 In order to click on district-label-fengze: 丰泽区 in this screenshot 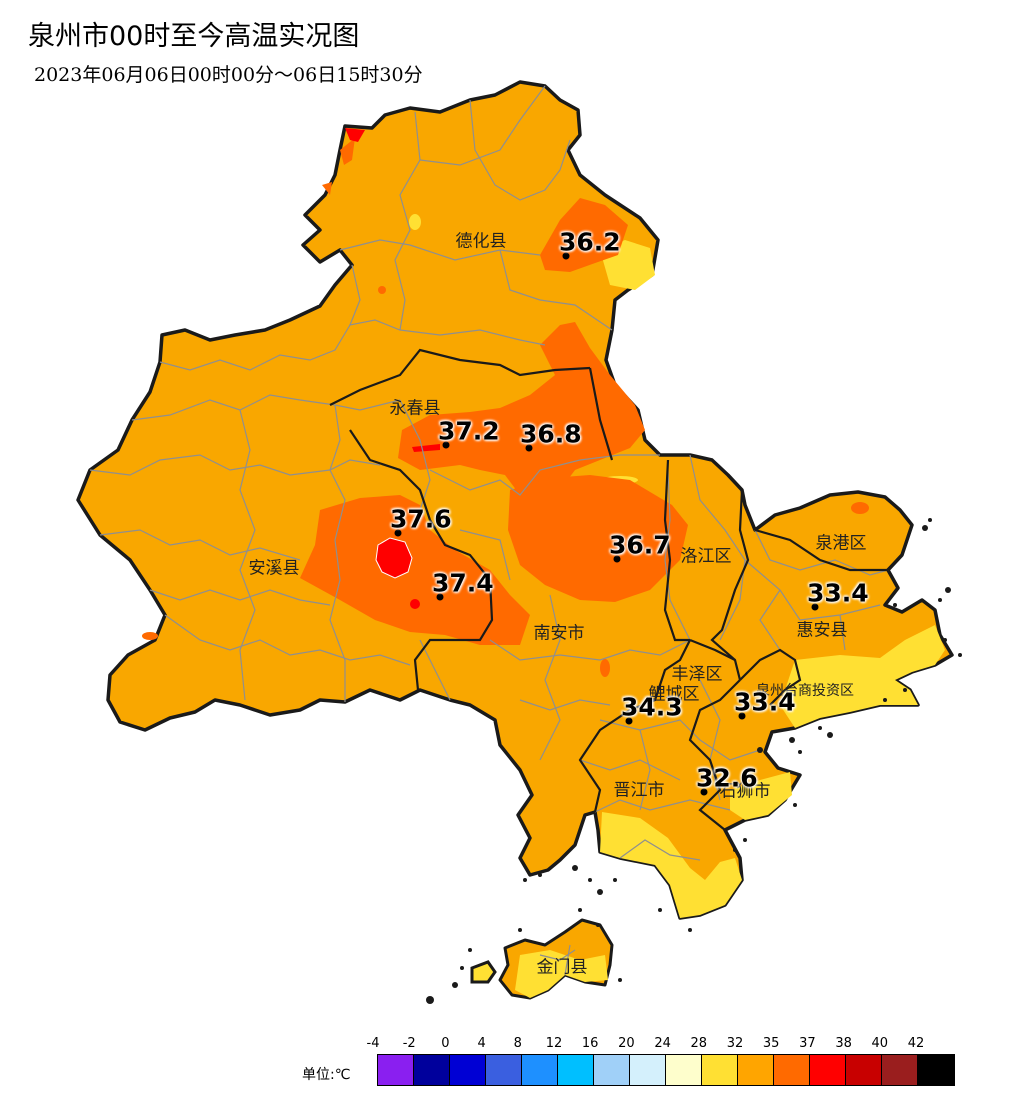, I will do `click(697, 674)`.